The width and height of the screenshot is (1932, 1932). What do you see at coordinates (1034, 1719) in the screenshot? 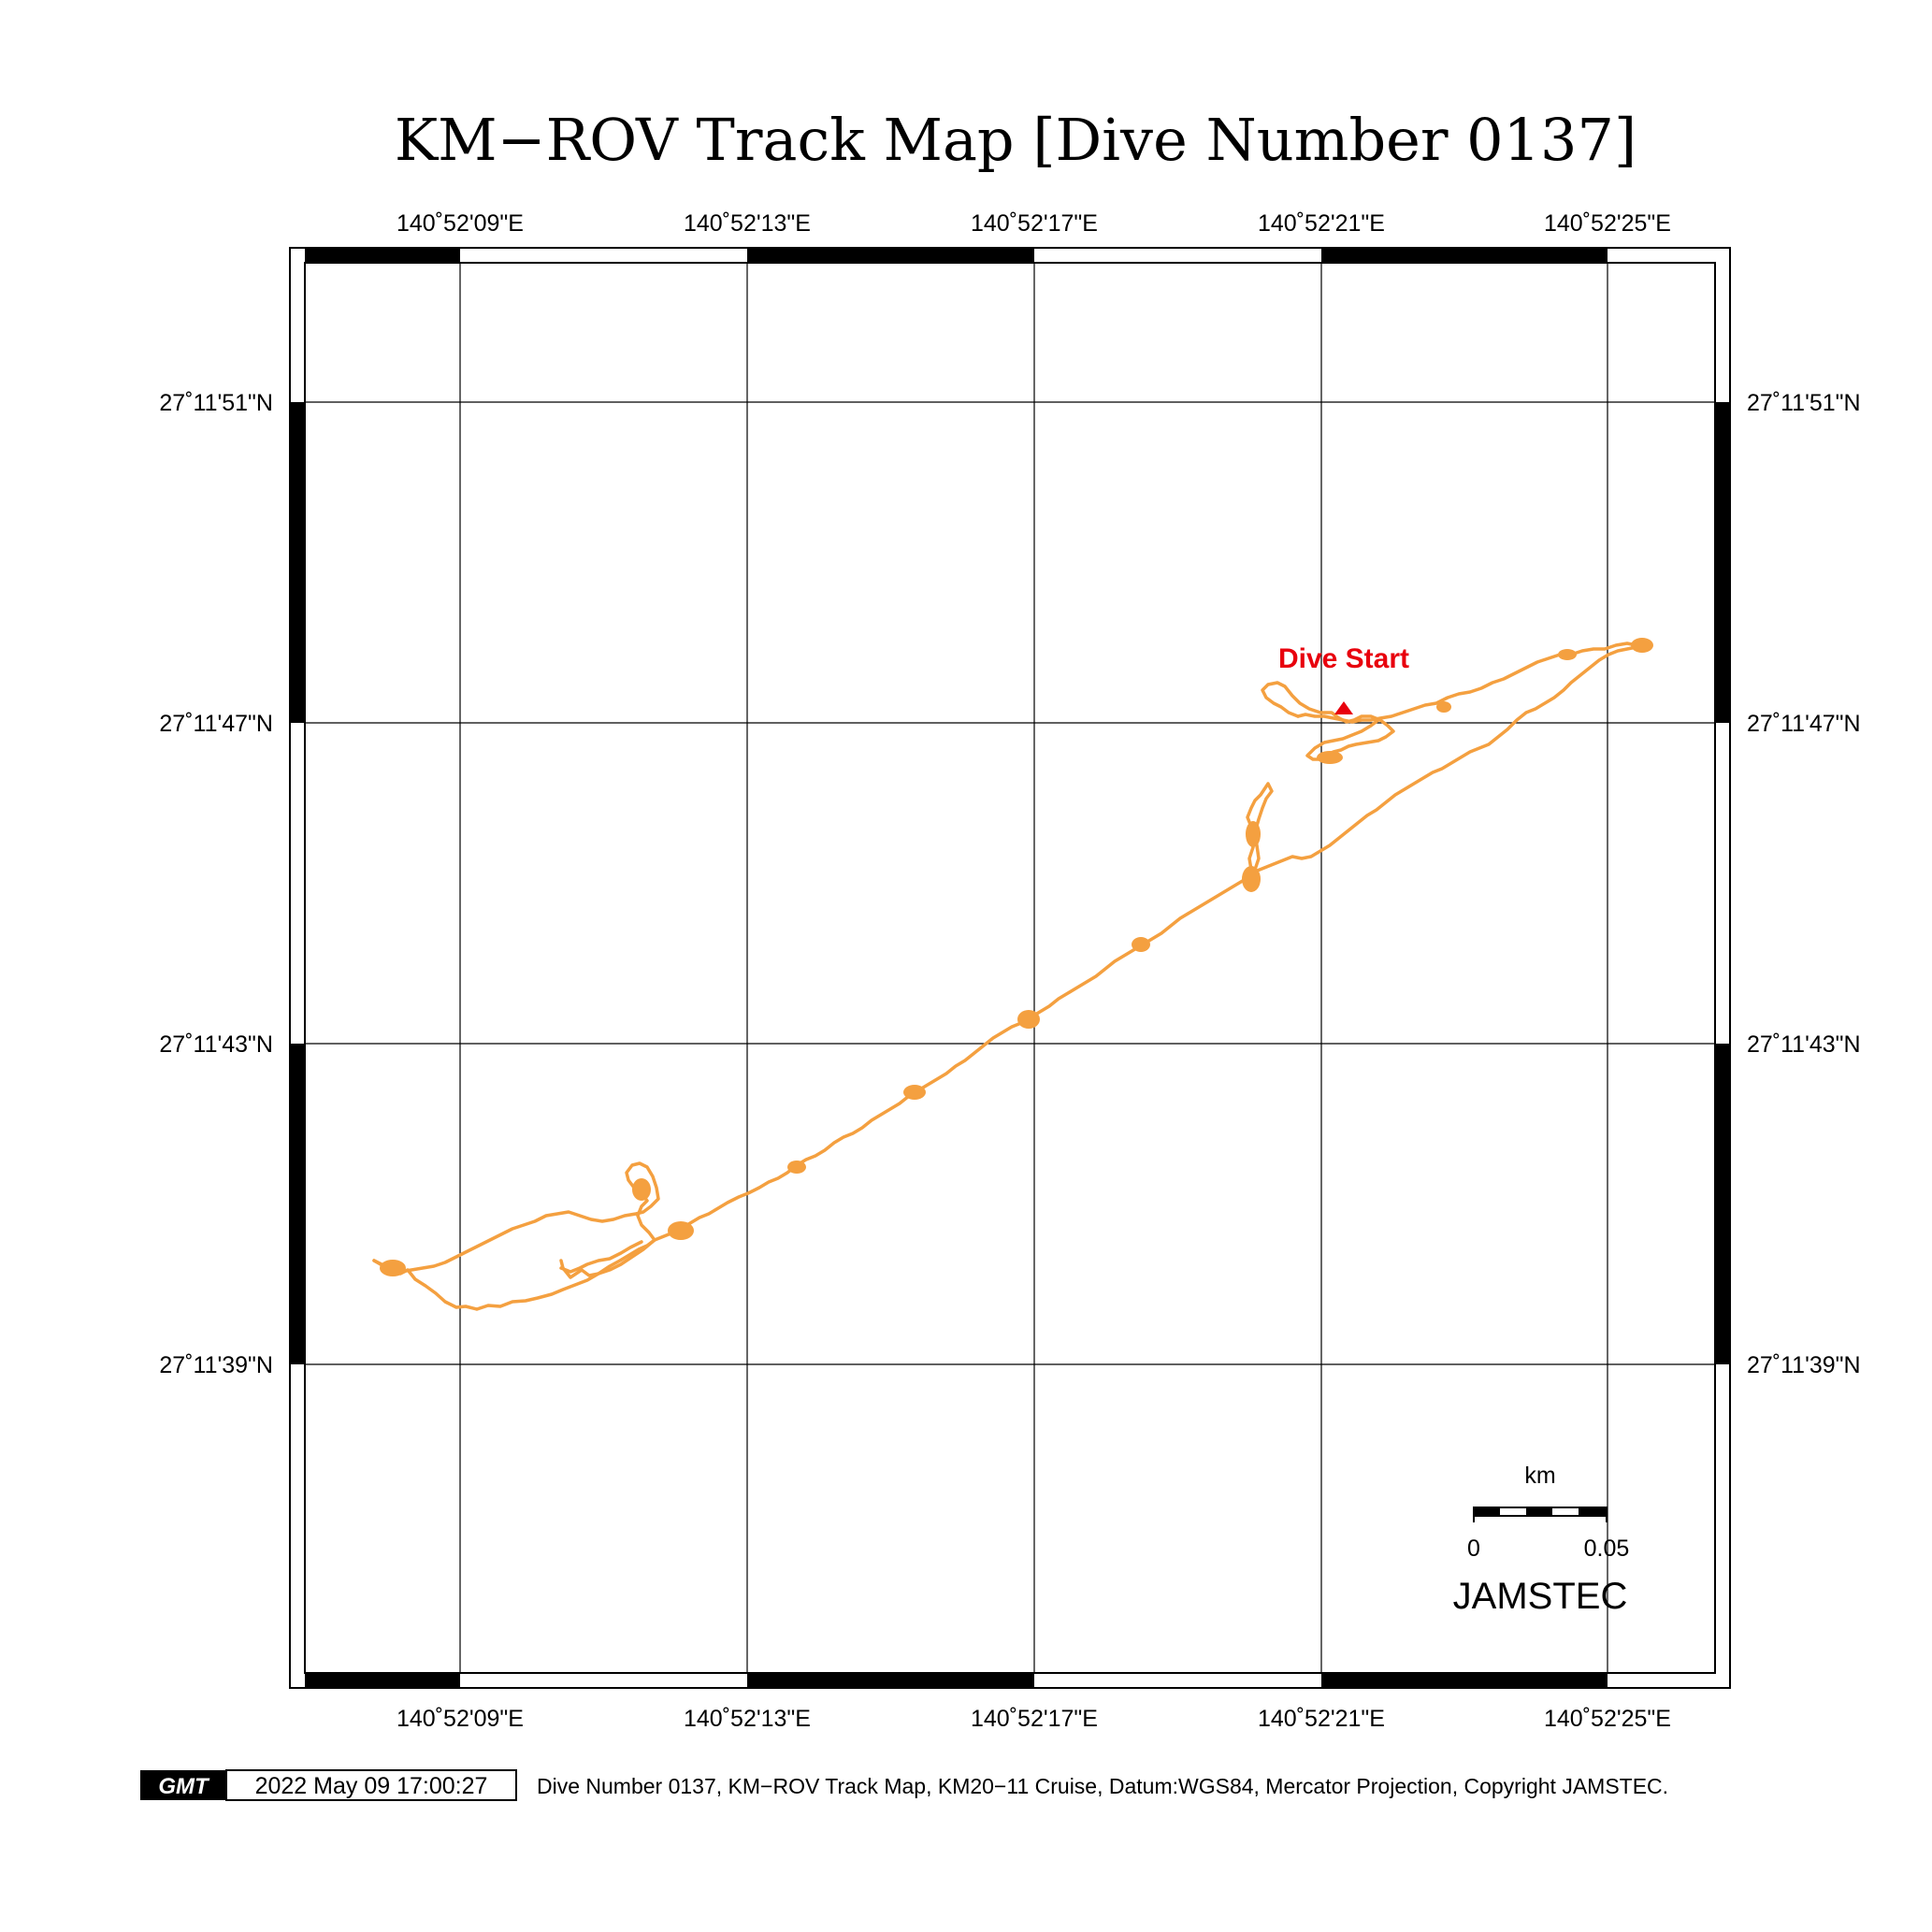
I see `lon-label-bottom: 140˚52'17"E` at bounding box center [1034, 1719].